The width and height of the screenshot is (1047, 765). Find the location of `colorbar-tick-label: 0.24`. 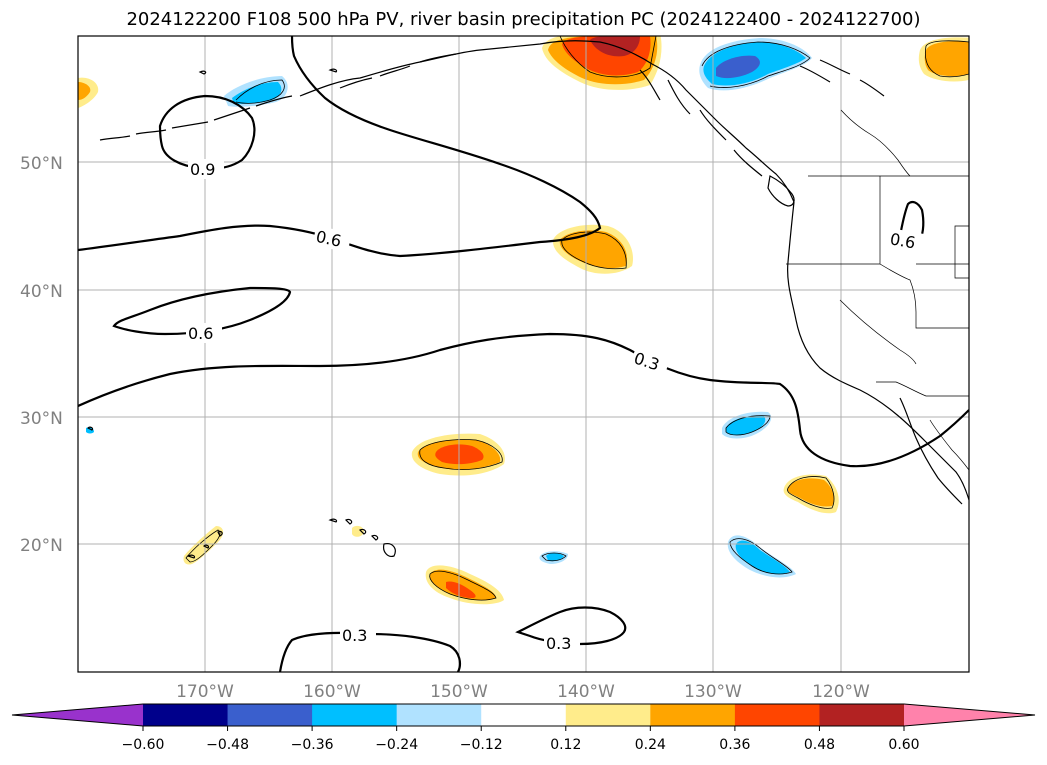

colorbar-tick-label: 0.24 is located at coordinates (650, 745).